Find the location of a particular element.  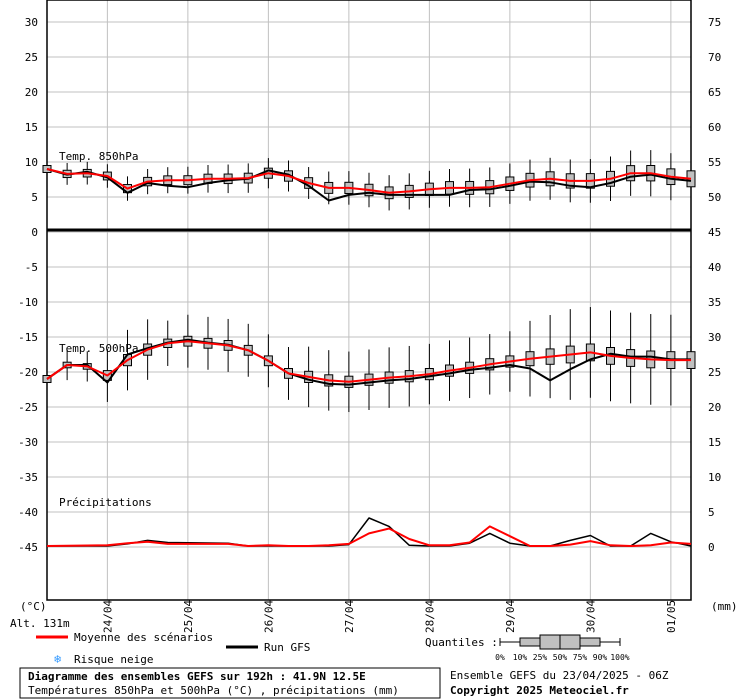

right-unit: (mm) is located at coordinates (724, 606).